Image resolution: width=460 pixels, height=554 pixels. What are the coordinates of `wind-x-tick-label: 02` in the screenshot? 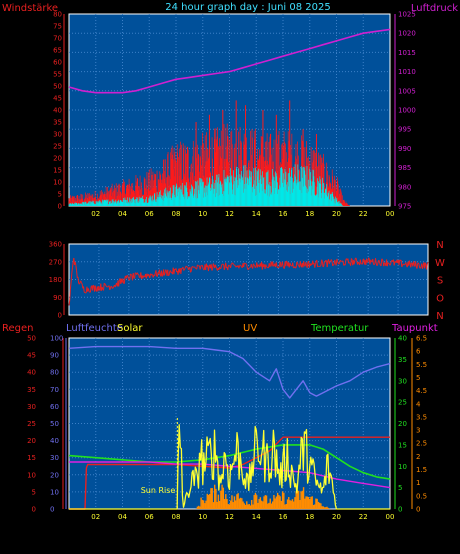 It's located at (95, 214).